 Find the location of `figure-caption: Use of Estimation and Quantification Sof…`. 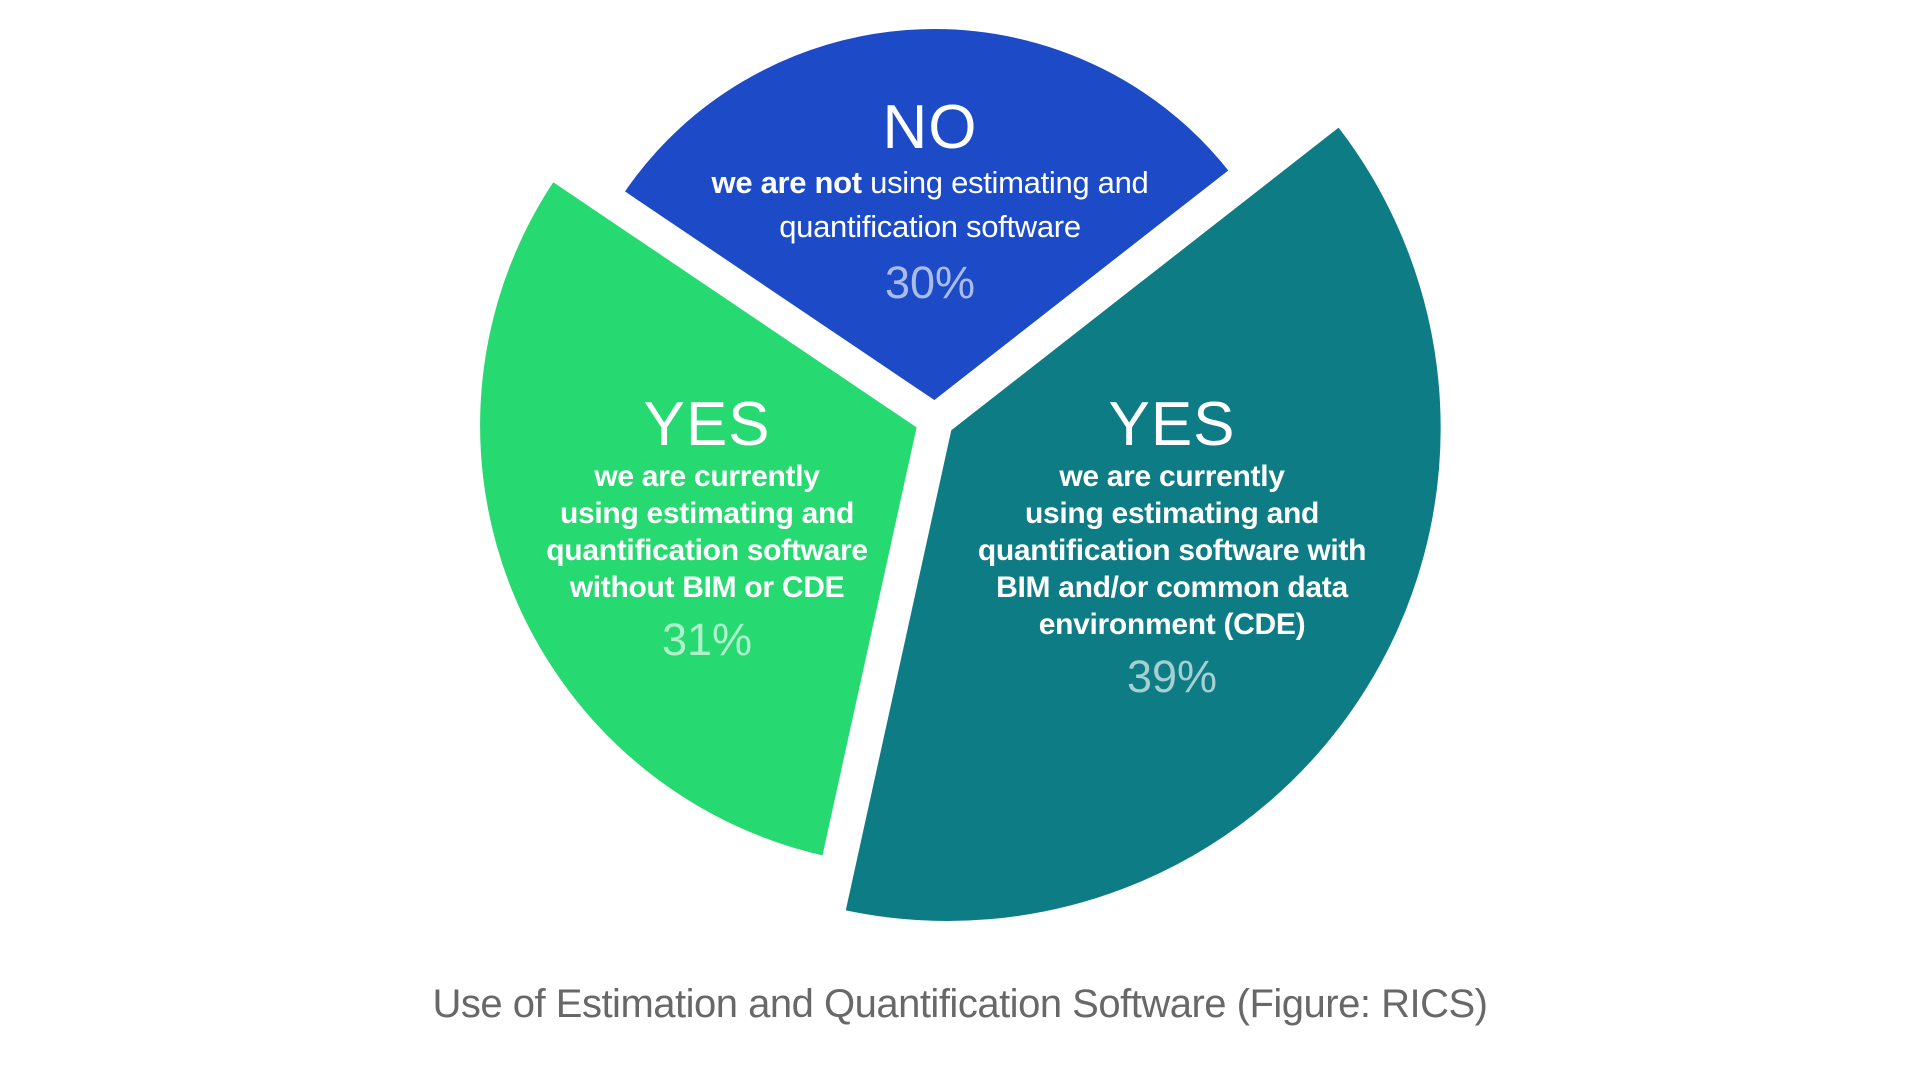

figure-caption: Use of Estimation and Quantification Sof… is located at coordinates (960, 1004).